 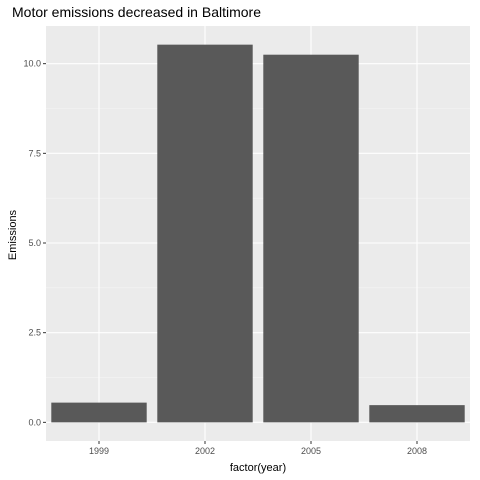 What do you see at coordinates (99, 451) in the screenshot?
I see `x-tick-label: 1999` at bounding box center [99, 451].